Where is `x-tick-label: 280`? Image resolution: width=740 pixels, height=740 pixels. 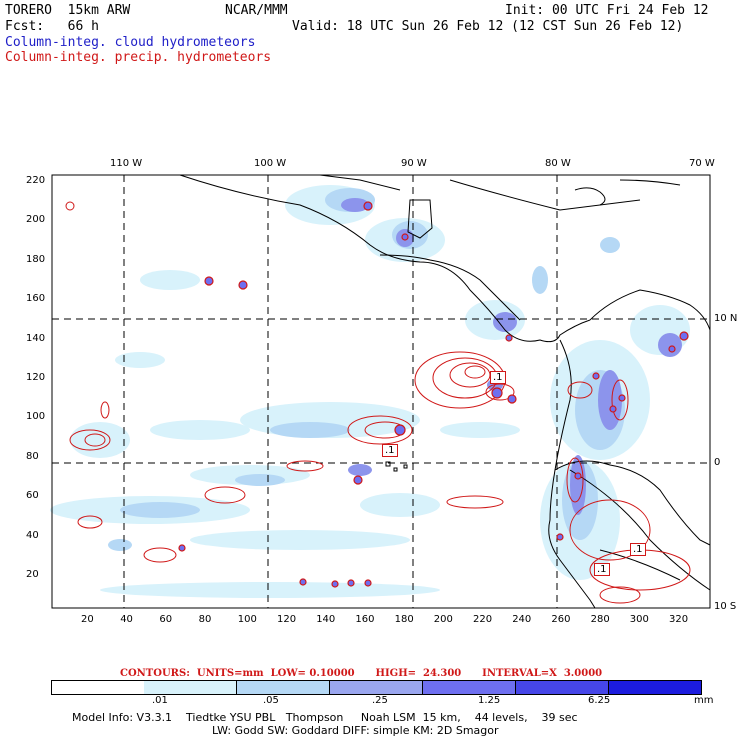
x-tick-label: 280 is located at coordinates (600, 619).